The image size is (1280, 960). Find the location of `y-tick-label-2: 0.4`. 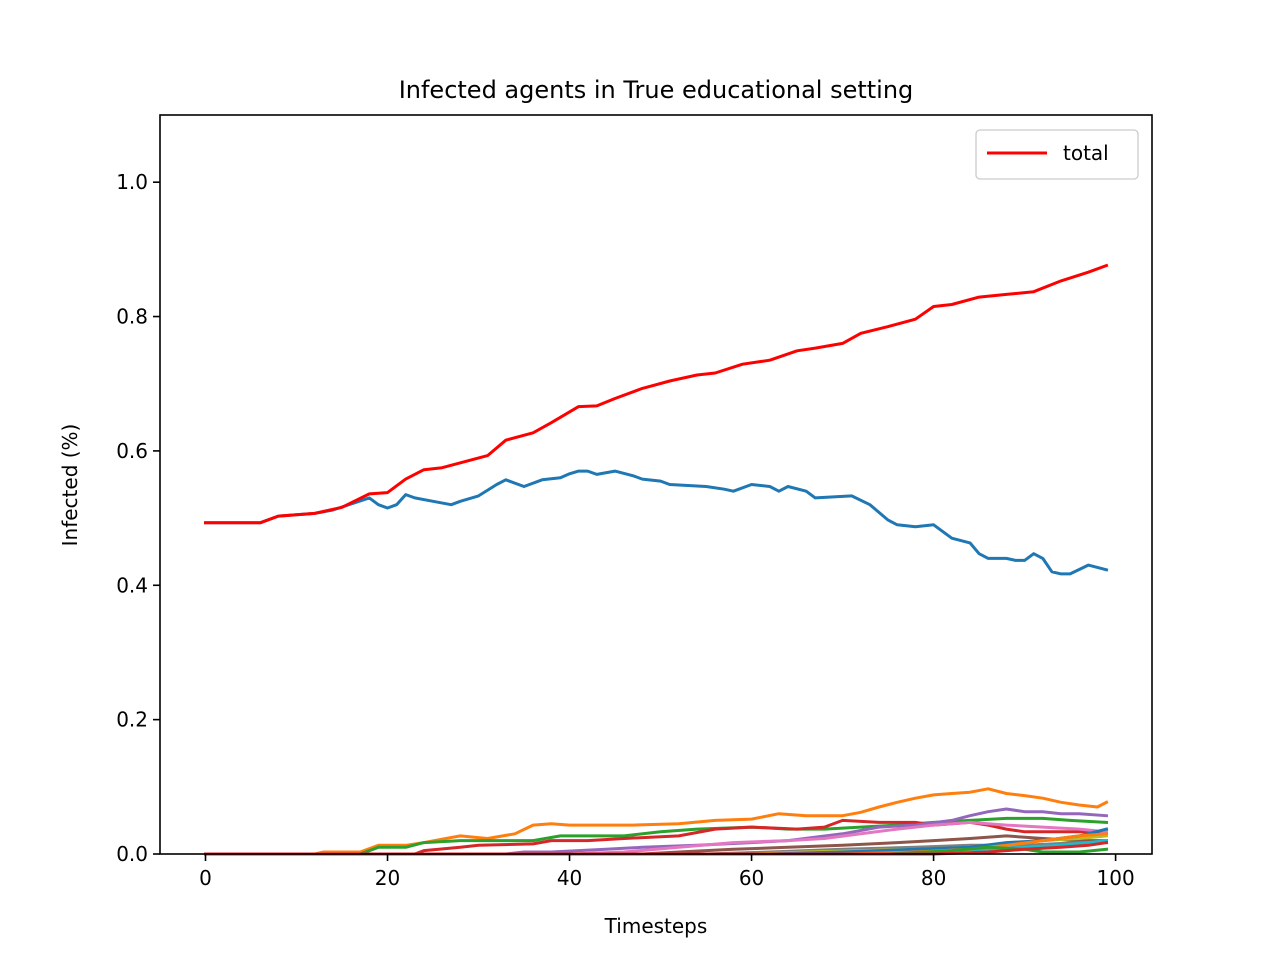

y-tick-label-2: 0.4 is located at coordinates (132, 585).